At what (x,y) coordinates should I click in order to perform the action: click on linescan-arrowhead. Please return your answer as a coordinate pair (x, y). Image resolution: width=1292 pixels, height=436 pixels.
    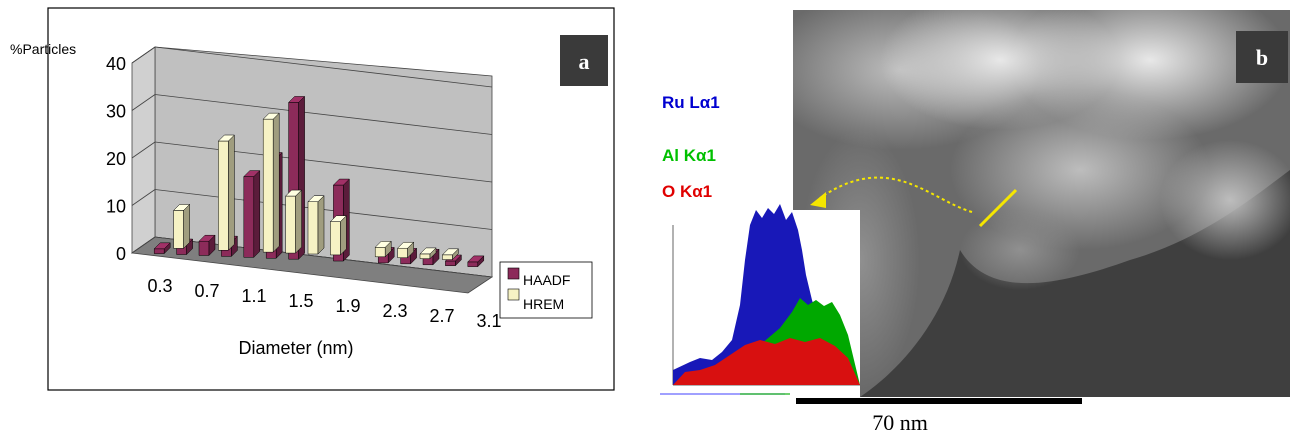
    Looking at the image, I should click on (818, 200).